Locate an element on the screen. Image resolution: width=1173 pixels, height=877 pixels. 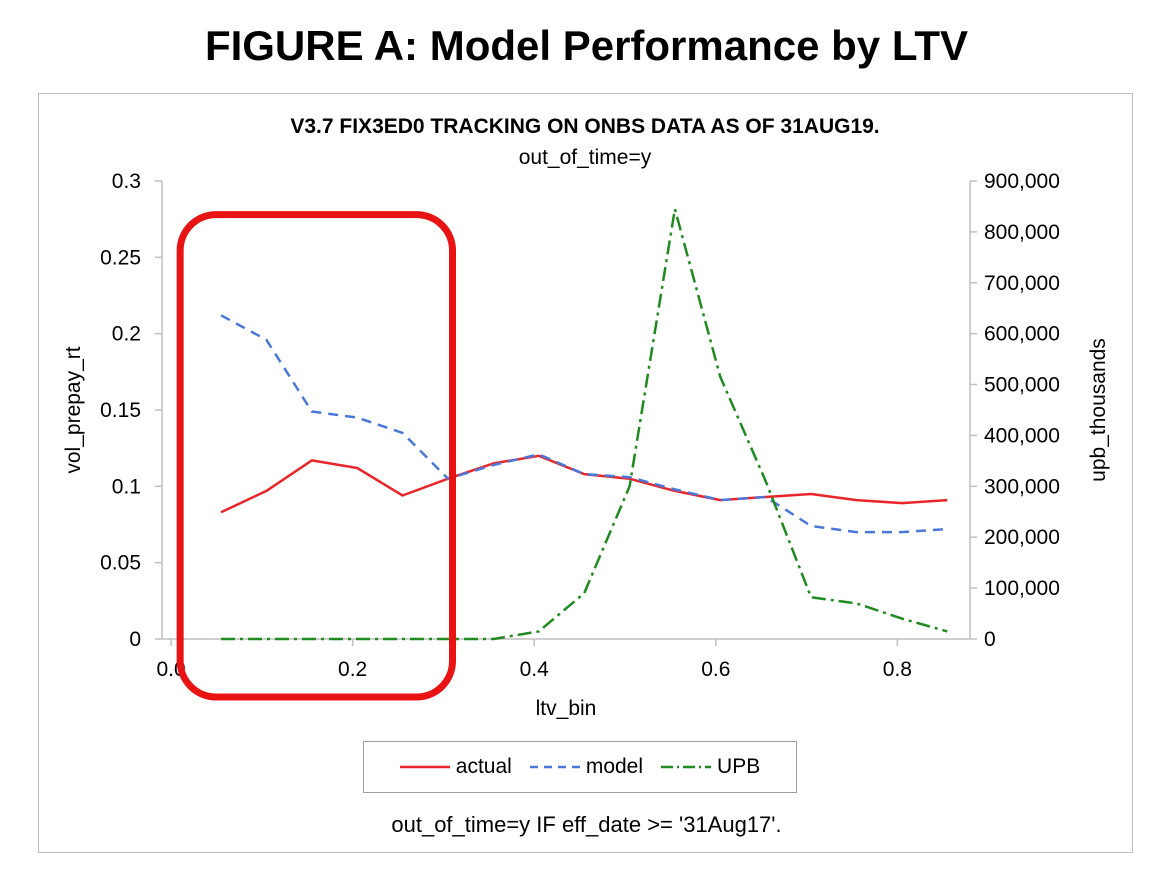
y-tick-label: 0.15 is located at coordinates (120, 410).